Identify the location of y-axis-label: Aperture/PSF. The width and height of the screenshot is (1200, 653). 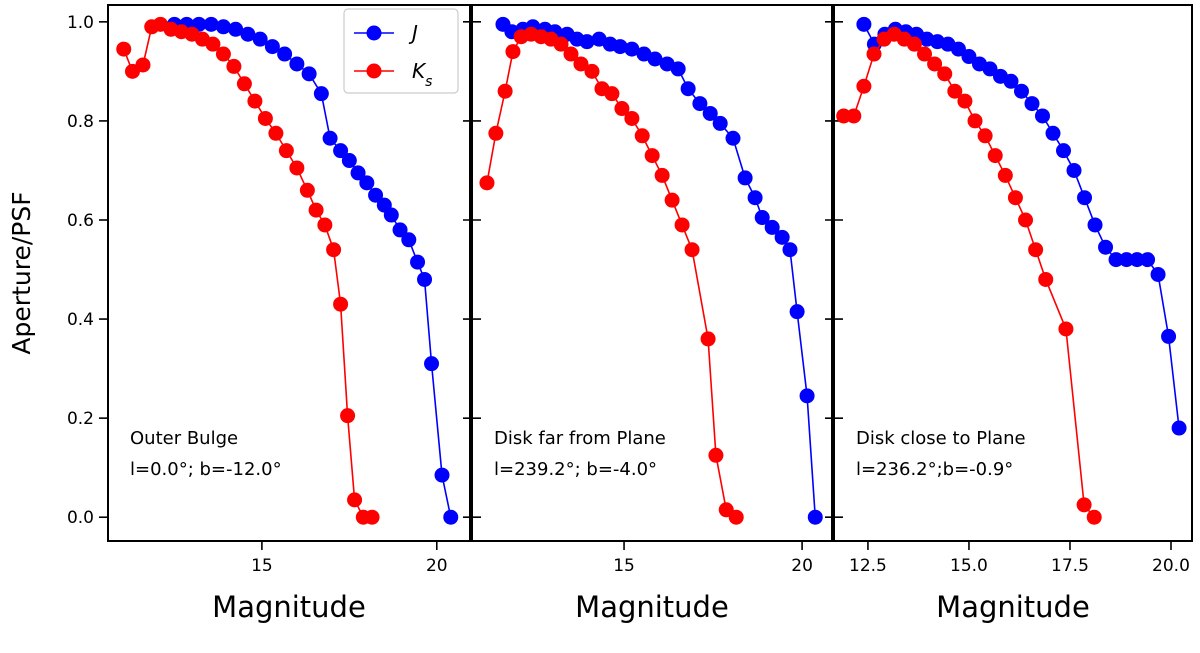
(21, 272).